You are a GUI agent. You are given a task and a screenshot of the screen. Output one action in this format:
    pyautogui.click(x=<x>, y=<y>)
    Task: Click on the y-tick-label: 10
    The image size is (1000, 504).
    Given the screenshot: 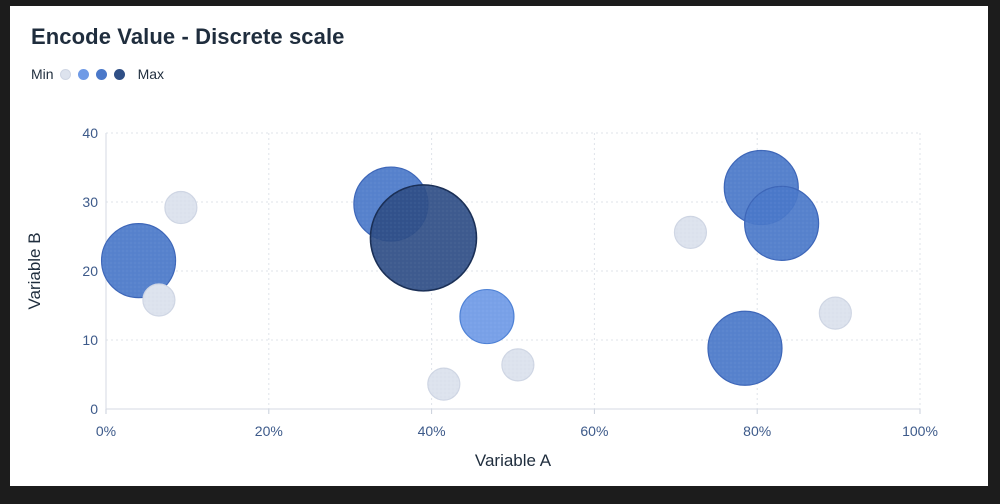 What is the action you would take?
    pyautogui.click(x=90, y=340)
    